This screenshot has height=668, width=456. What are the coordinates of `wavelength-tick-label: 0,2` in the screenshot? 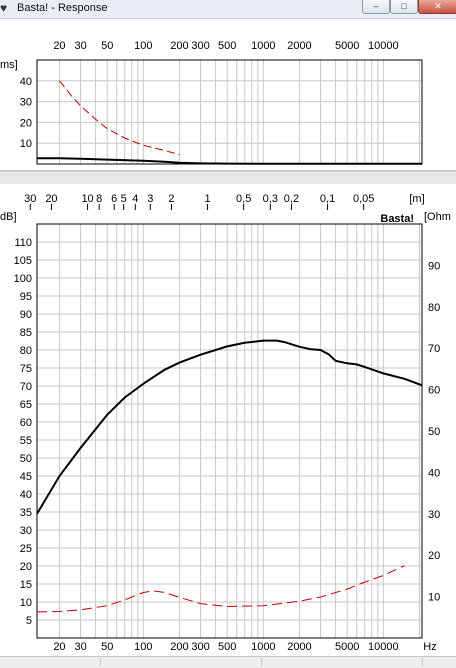 It's located at (291, 199).